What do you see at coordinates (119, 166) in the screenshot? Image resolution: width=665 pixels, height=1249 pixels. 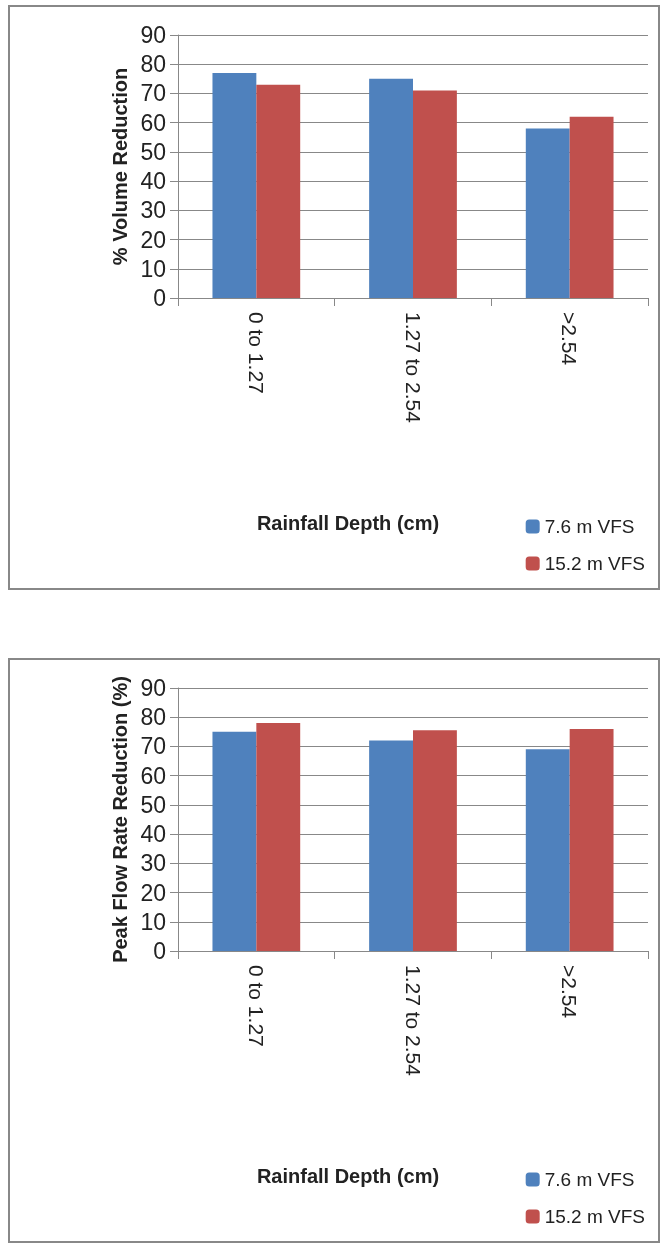 I see `y-axis-title: % Volume Reduction` at bounding box center [119, 166].